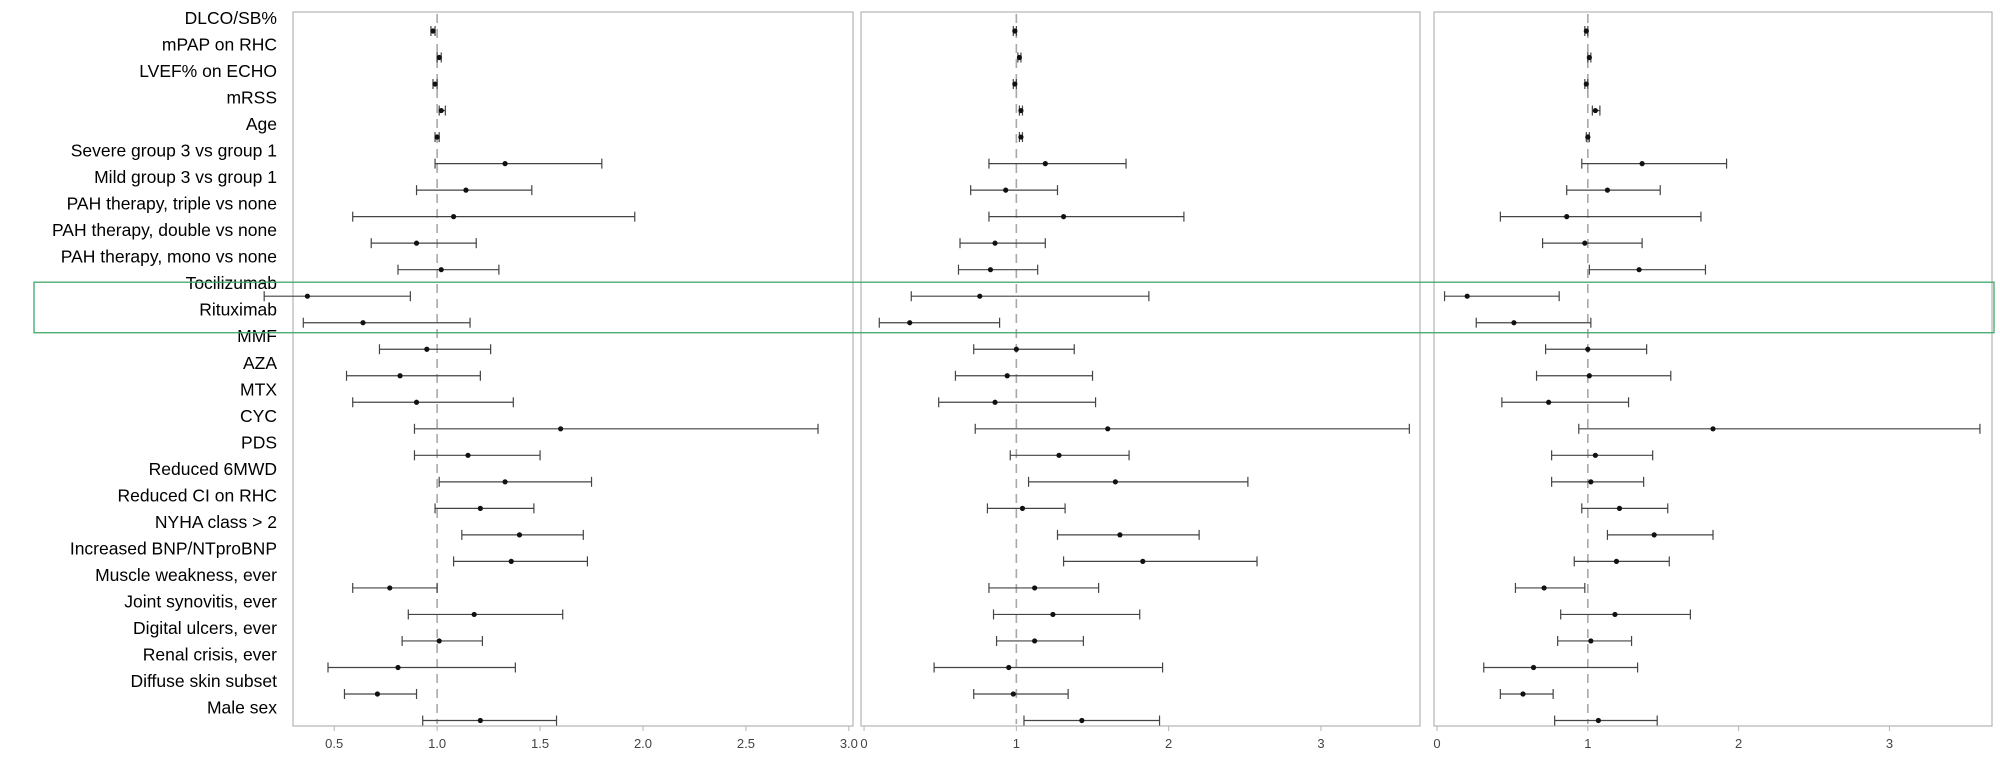  What do you see at coordinates (258, 389) in the screenshot?
I see `row-label: MTX` at bounding box center [258, 389].